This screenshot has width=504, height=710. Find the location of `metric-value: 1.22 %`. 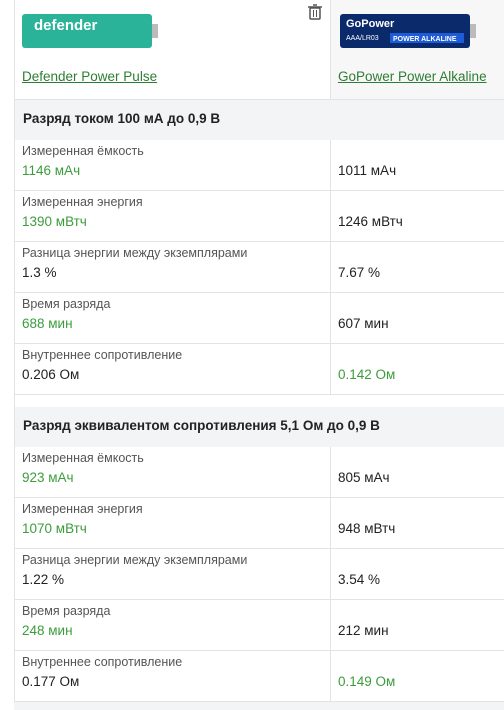

metric-value: 1.22 % is located at coordinates (43, 579).